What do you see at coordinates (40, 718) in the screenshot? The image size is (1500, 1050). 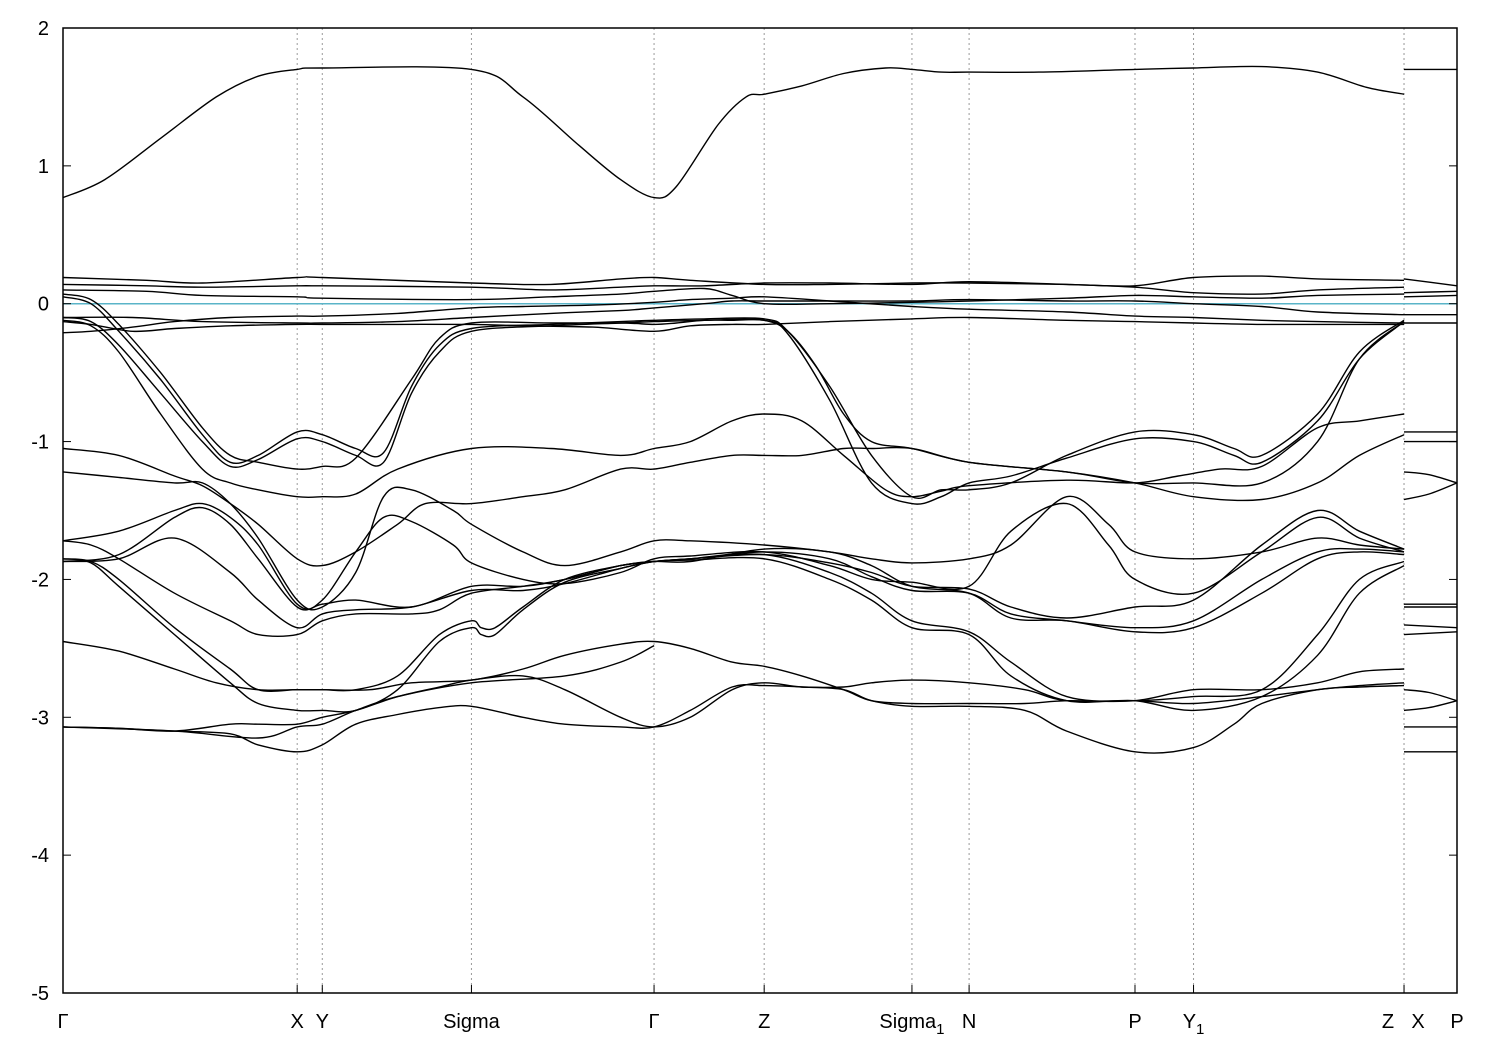 I see `y-tick-label: -3` at bounding box center [40, 718].